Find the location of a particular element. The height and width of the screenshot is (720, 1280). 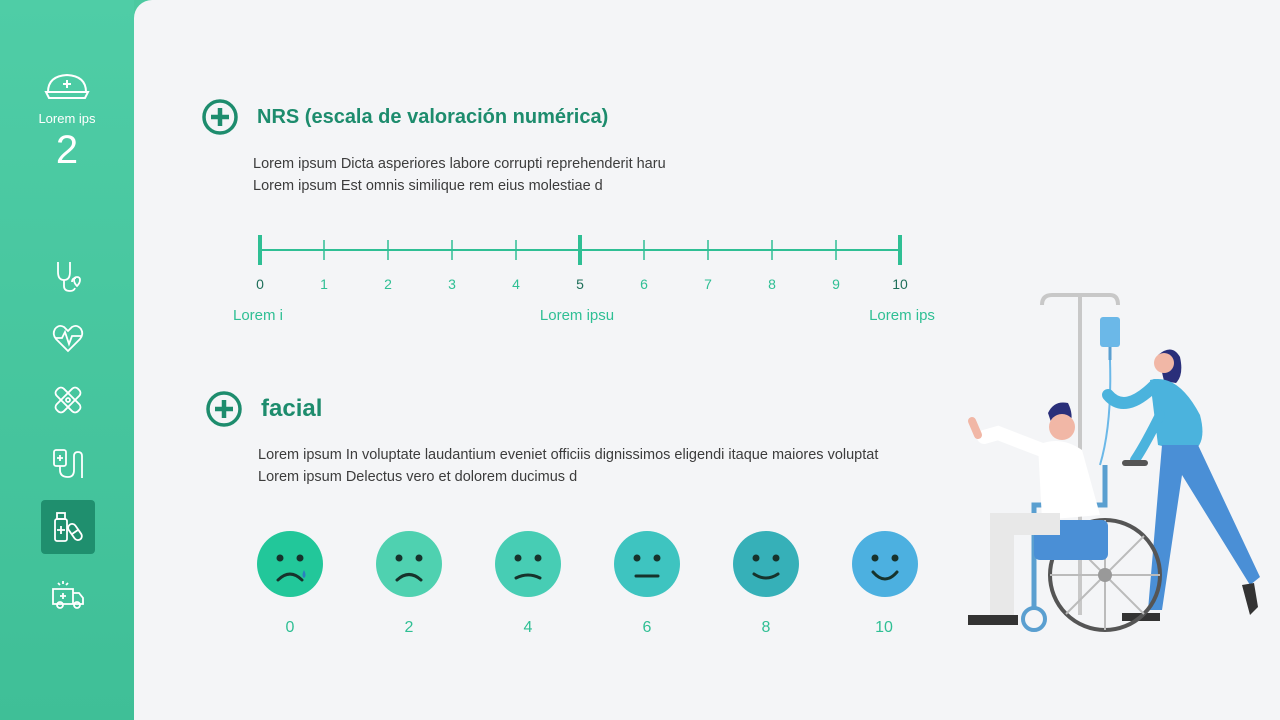

nav-bandages is located at coordinates (68, 400).